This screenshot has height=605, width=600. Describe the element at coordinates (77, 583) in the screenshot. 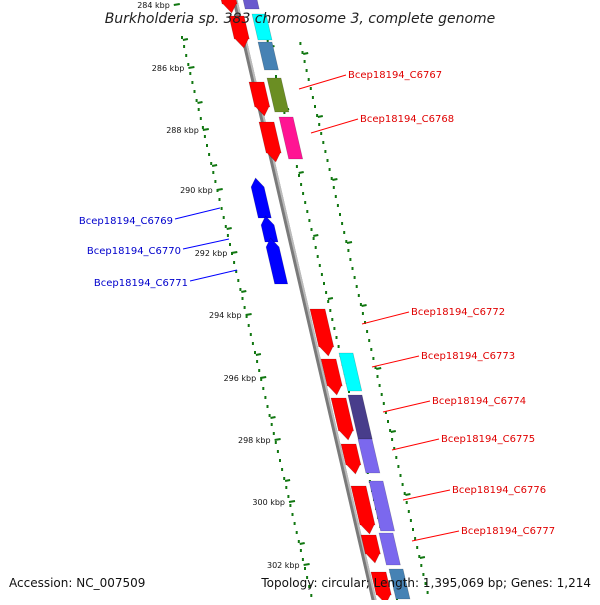

I see `accession-text: Accession: NC_007509` at that location.